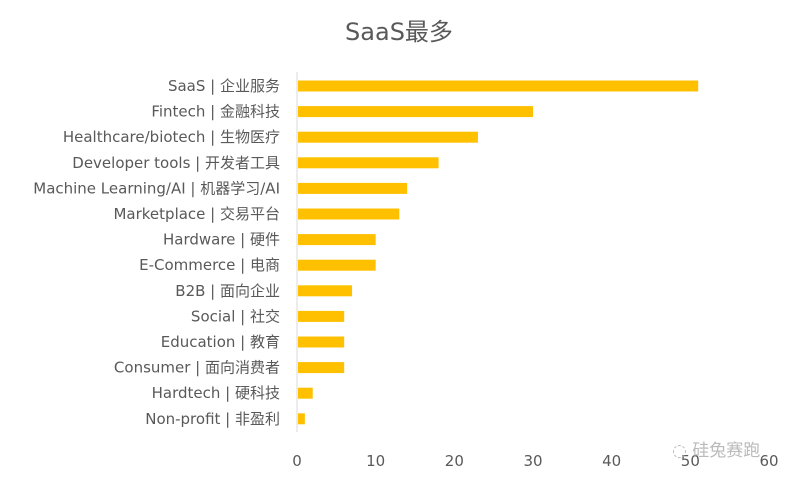 The image size is (798, 482). What do you see at coordinates (235, 316) in the screenshot?
I see `category-label: Social | 社交` at bounding box center [235, 316].